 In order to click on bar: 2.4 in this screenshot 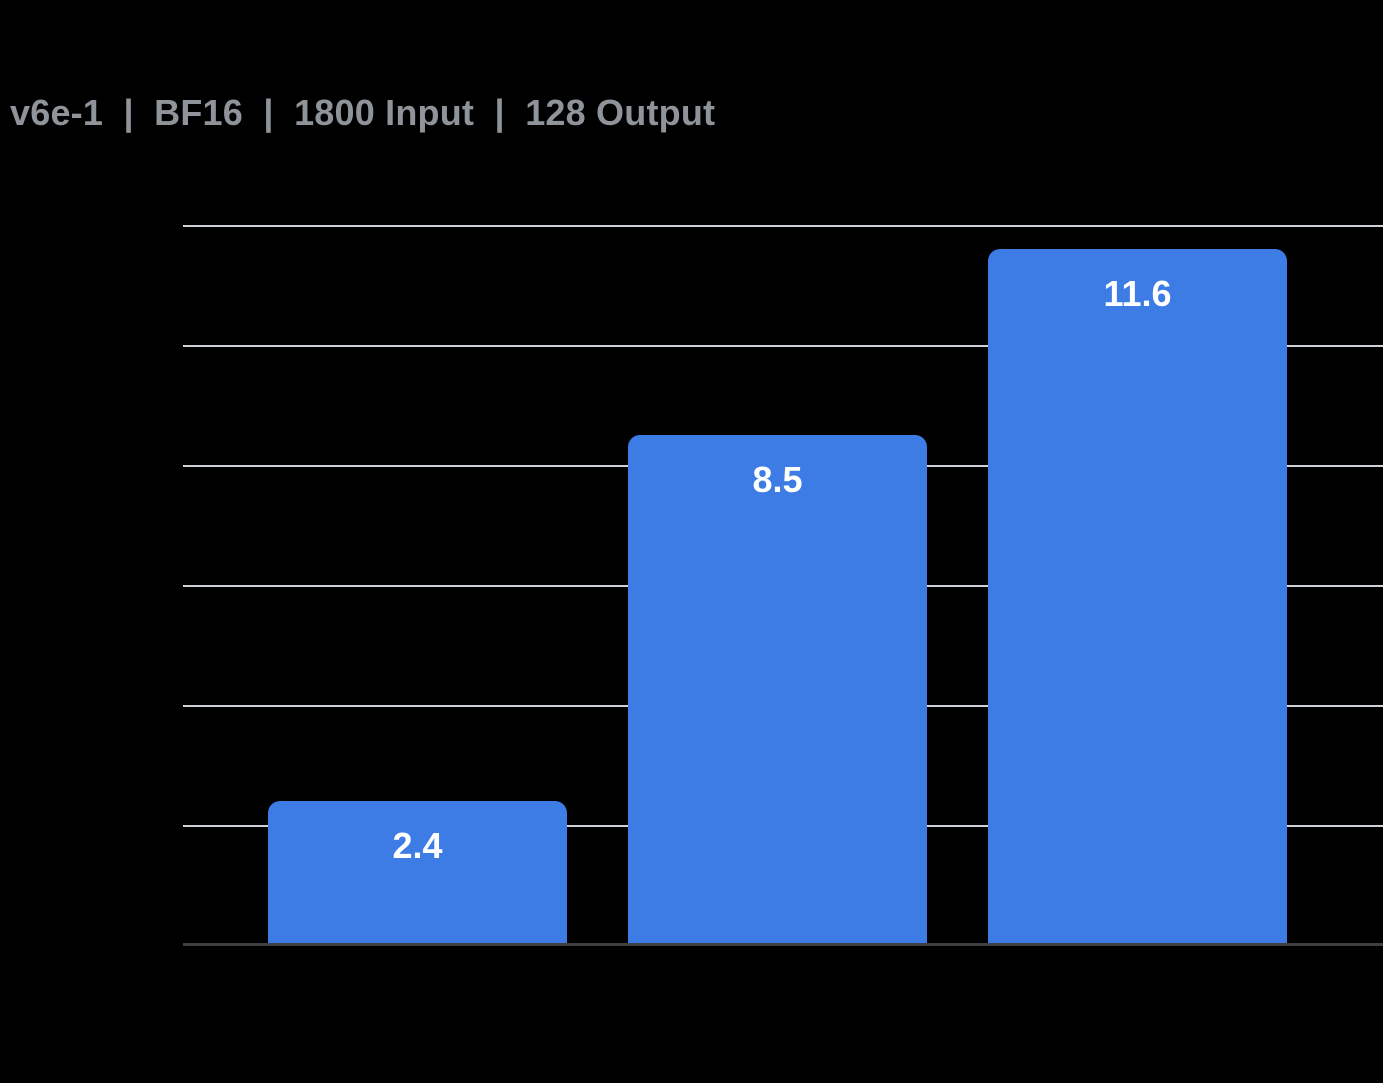, I will do `click(417, 873)`.